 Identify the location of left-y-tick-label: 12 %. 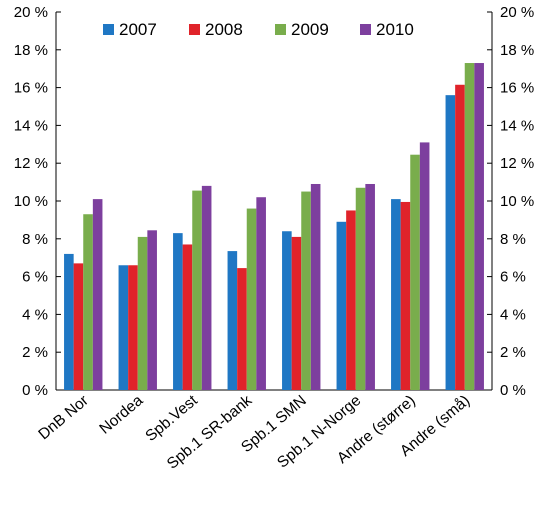
(31, 163).